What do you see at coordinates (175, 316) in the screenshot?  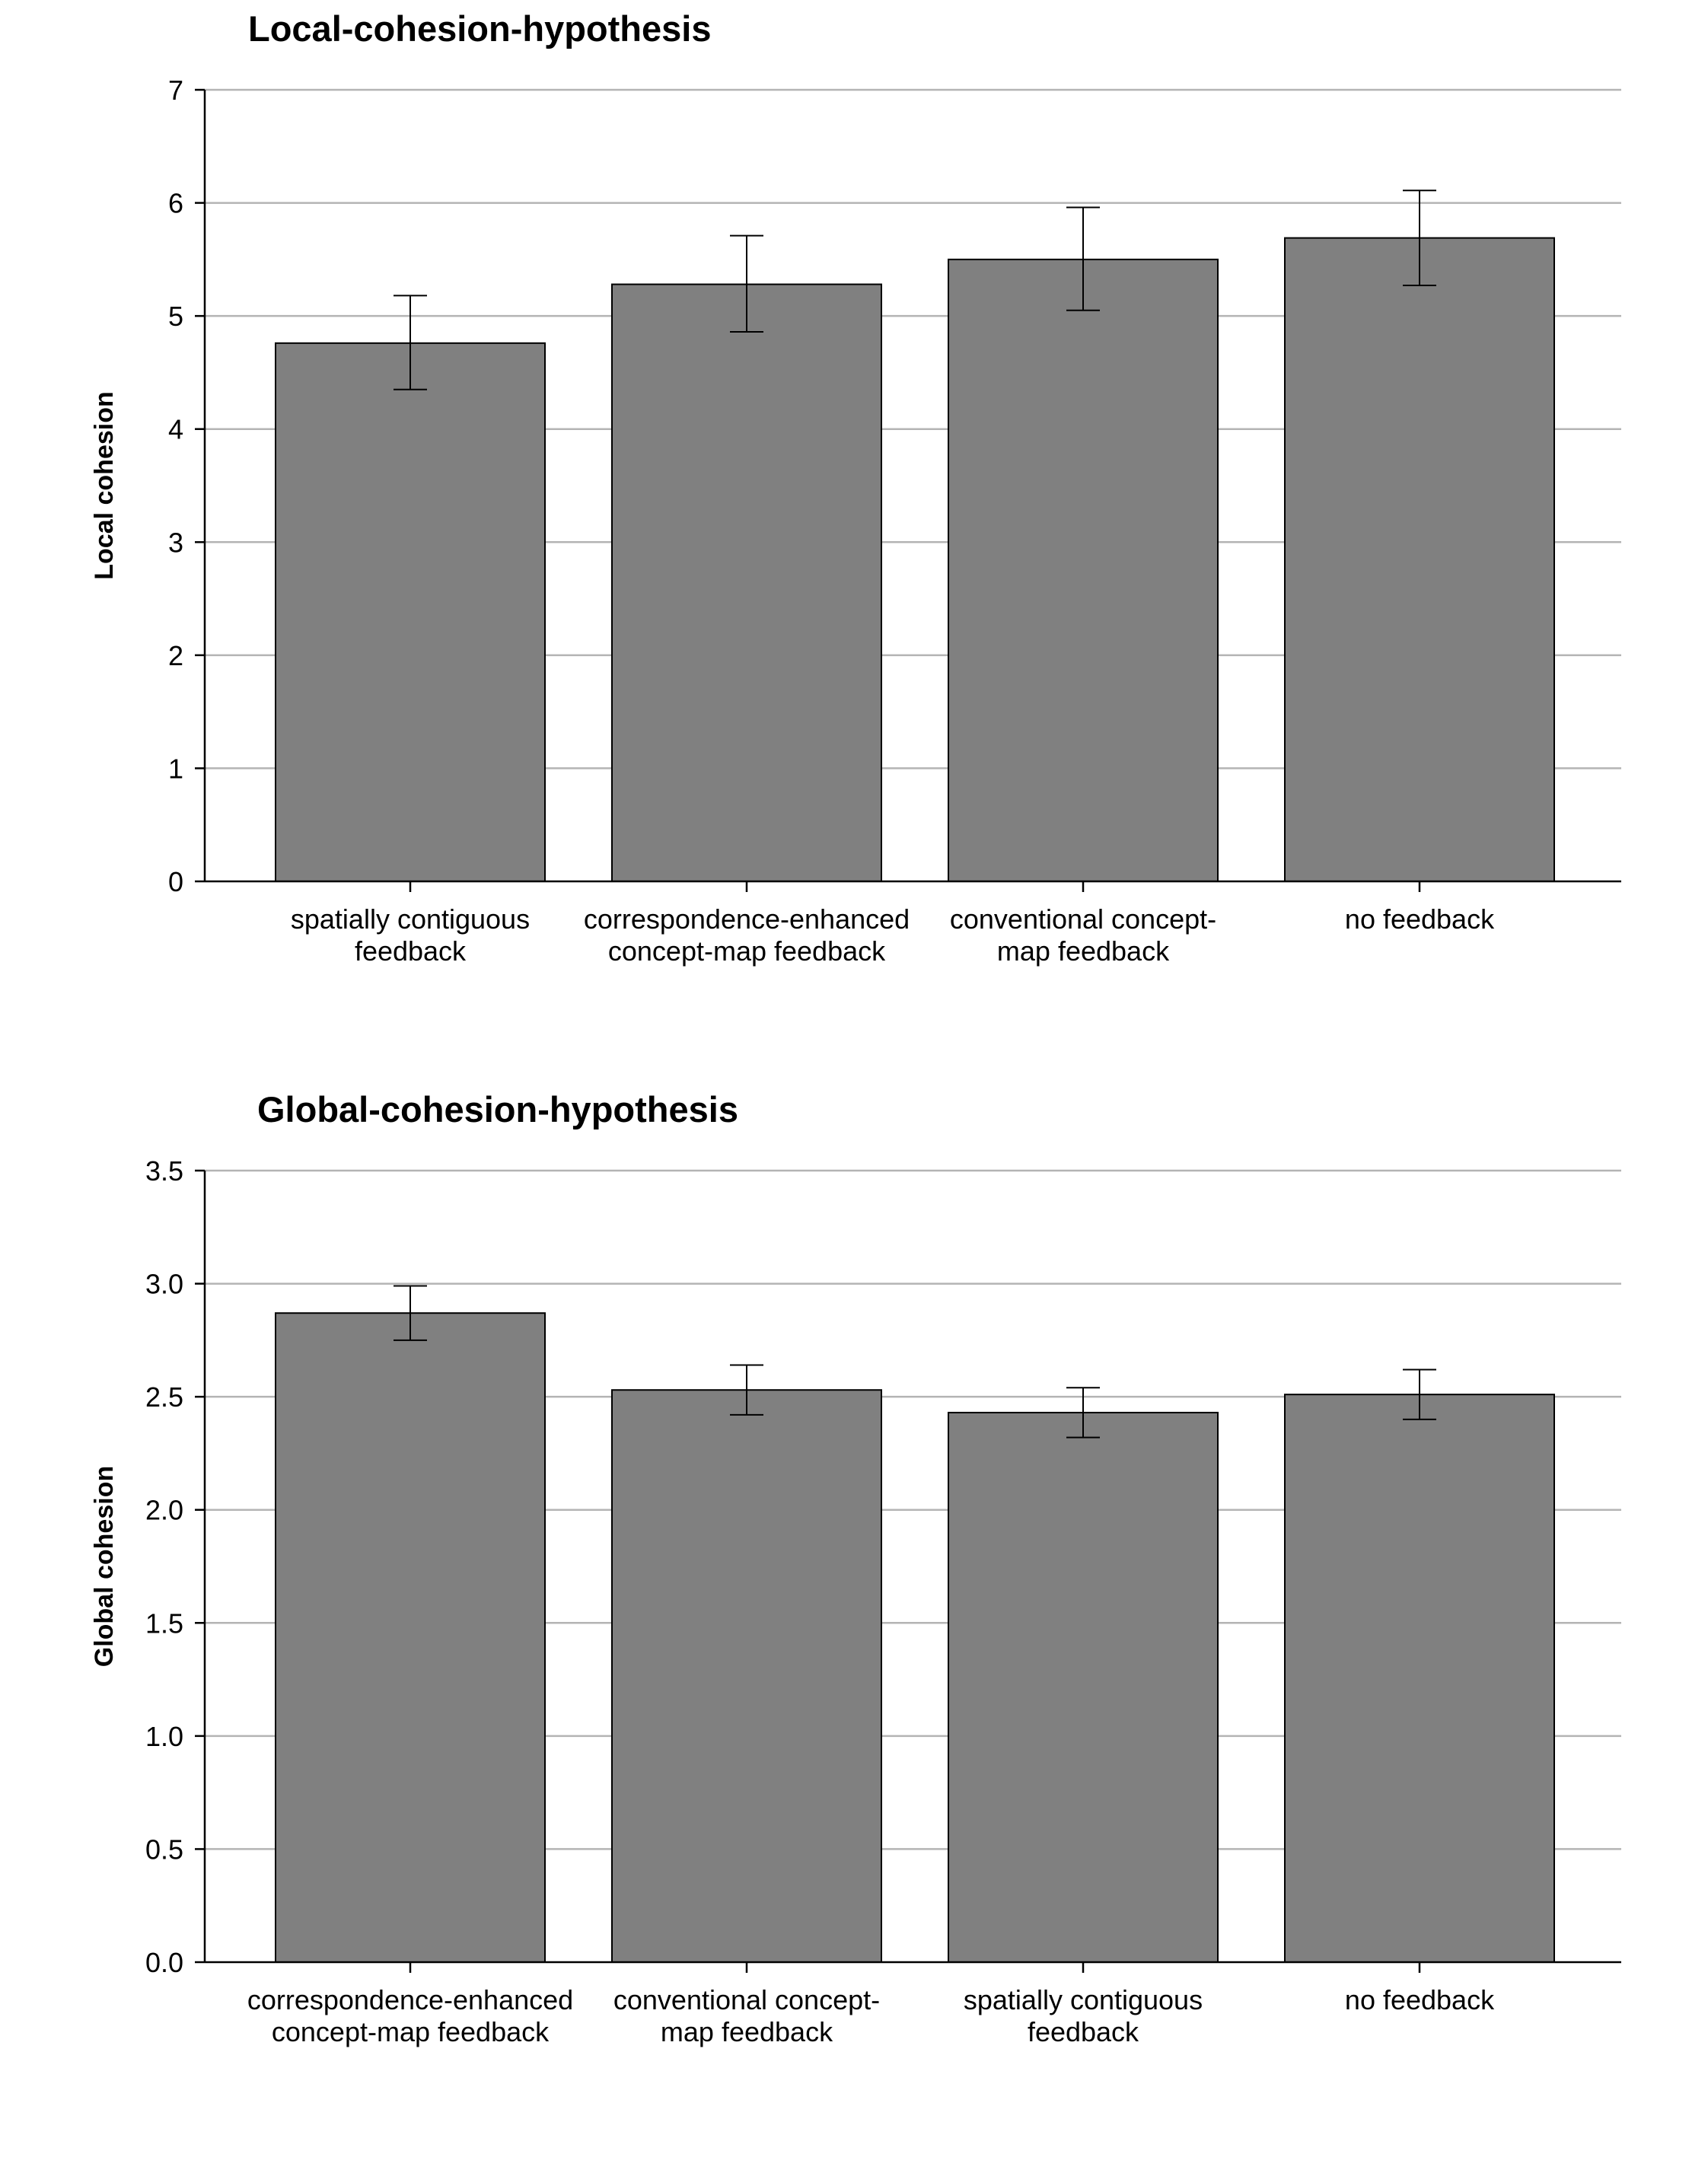 I see `y-tick-label: 5` at bounding box center [175, 316].